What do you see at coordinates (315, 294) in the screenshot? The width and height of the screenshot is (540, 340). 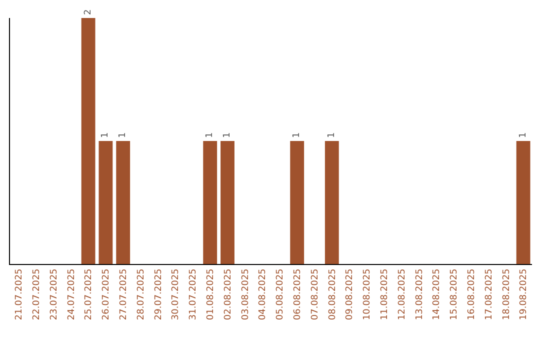 I see `x-tick-label: 07.08.2025` at bounding box center [315, 294].